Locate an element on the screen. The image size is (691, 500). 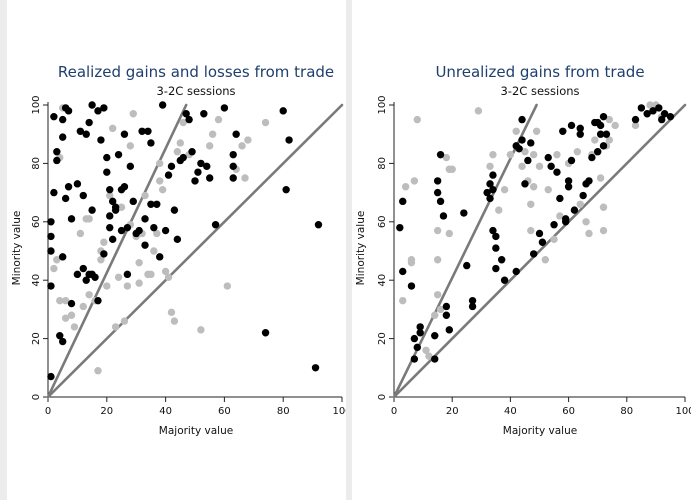
x-tick-label: 40 is located at coordinates (510, 411).